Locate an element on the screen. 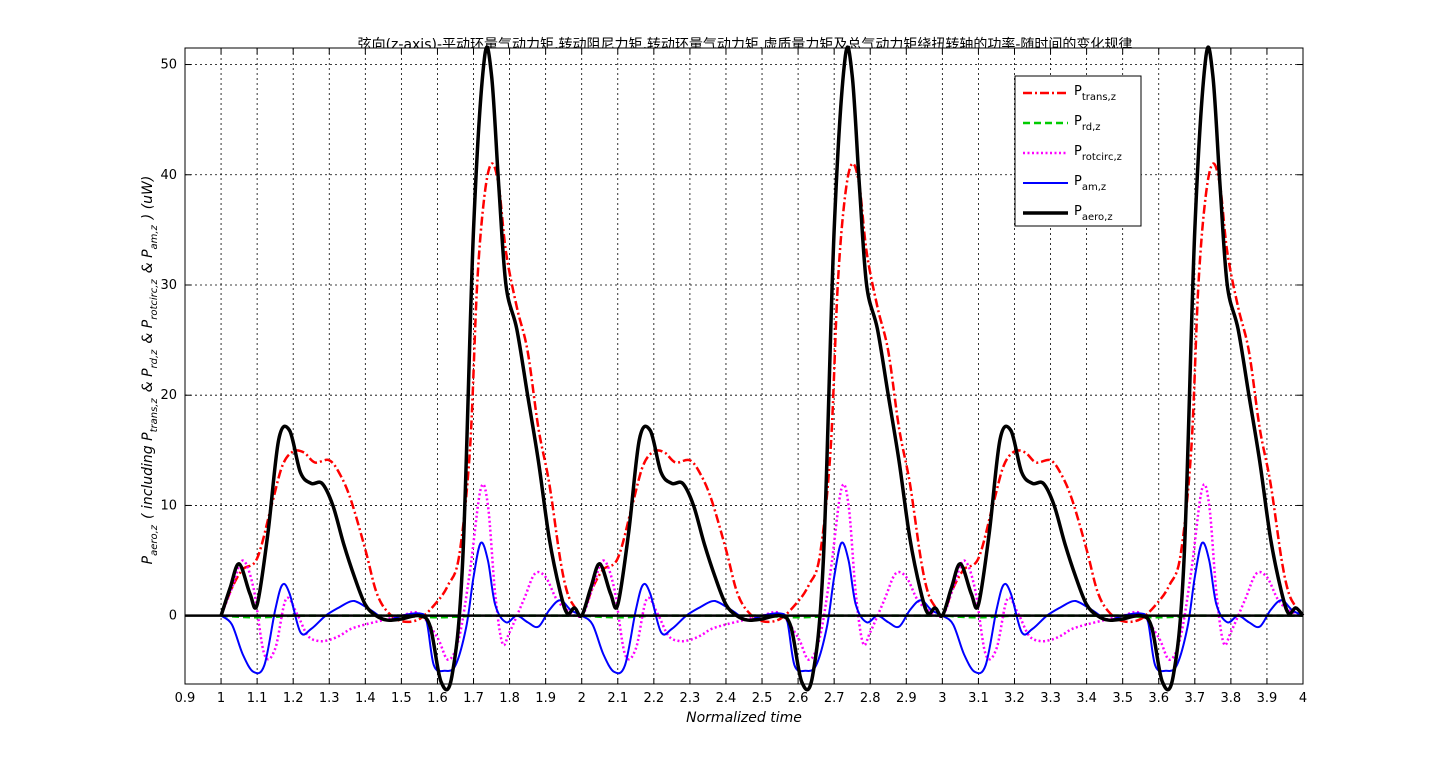  x-tick-label: 2.9 is located at coordinates (906, 698).